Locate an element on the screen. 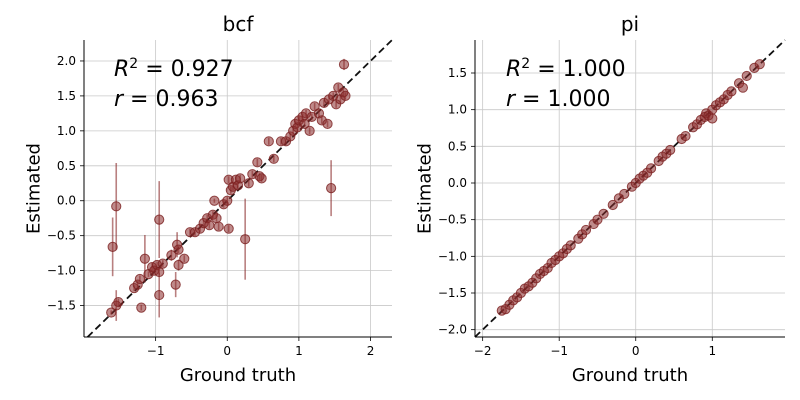  pi-r2-value: = 1.000 is located at coordinates (577, 69).